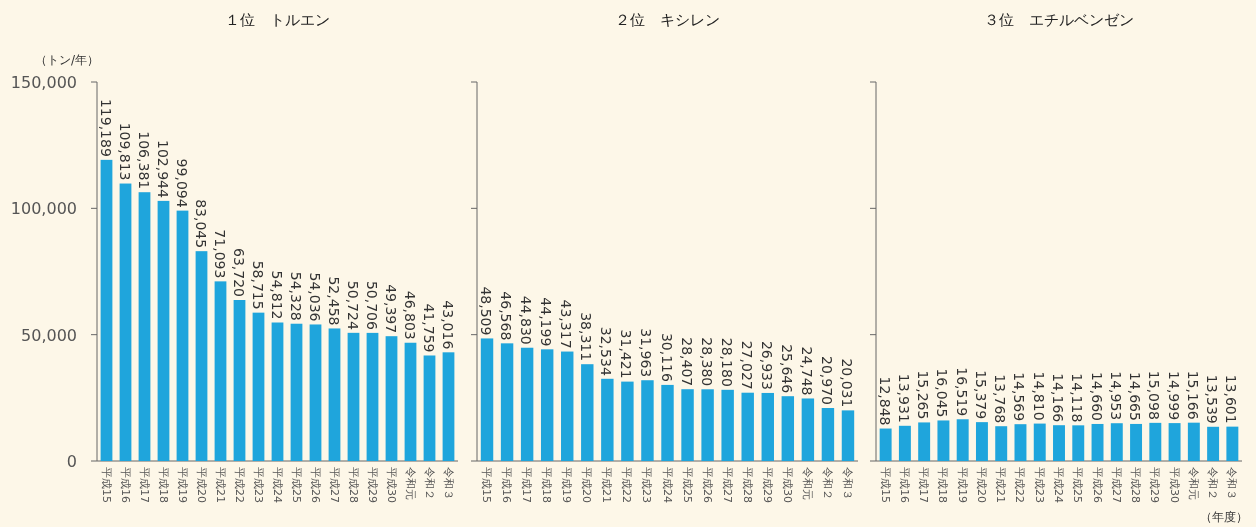 This screenshot has width=1256, height=527. What do you see at coordinates (219, 254) in the screenshot?
I see `data-label: 71,093` at bounding box center [219, 254].